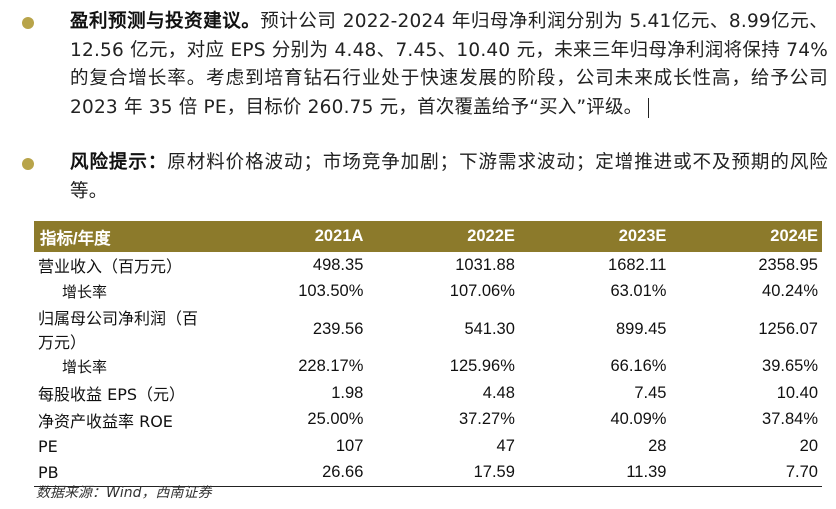 This screenshot has height=509, width=836. What do you see at coordinates (428, 366) in the screenshot?
I see `table-row: 增长率 228.17% 125.96% 66.16% 39.65%` at bounding box center [428, 366].